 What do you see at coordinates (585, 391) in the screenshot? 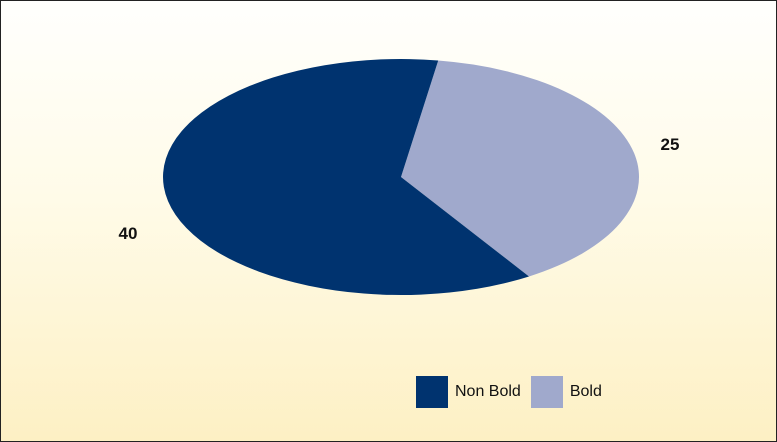
I see `legend-label-bold: Bold` at bounding box center [585, 391].